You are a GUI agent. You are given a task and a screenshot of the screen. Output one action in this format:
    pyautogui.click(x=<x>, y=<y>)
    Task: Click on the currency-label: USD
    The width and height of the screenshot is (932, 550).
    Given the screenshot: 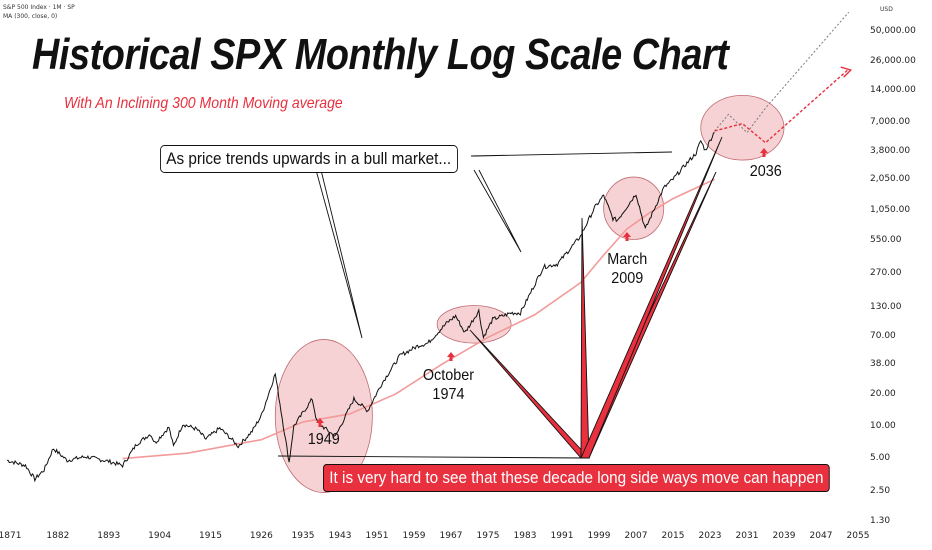 What is the action you would take?
    pyautogui.click(x=886, y=9)
    